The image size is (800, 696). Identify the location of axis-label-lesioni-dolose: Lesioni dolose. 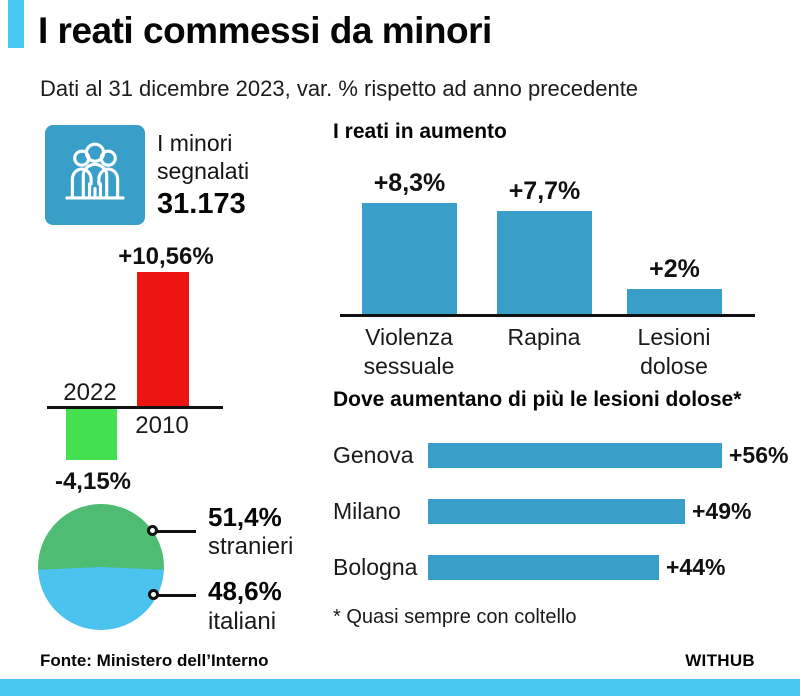
(674, 351).